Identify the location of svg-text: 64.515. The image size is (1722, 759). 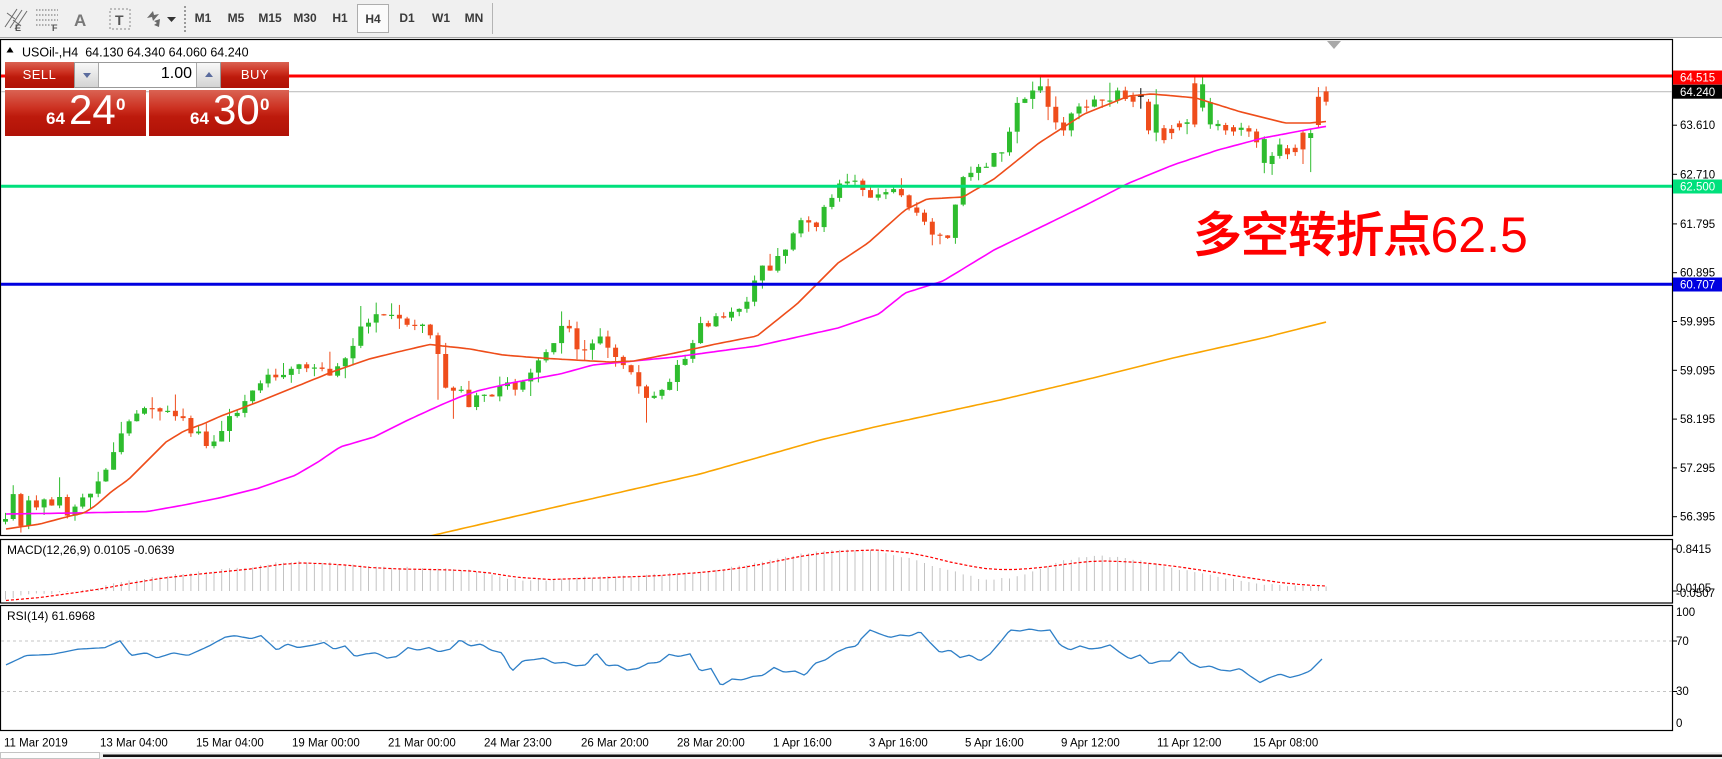
(1697, 79).